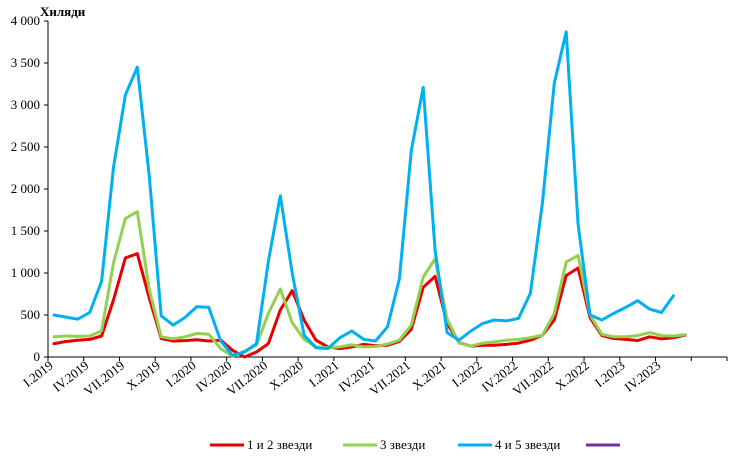  What do you see at coordinates (25, 272) in the screenshot?
I see `y-tick-label: 1 000` at bounding box center [25, 272].